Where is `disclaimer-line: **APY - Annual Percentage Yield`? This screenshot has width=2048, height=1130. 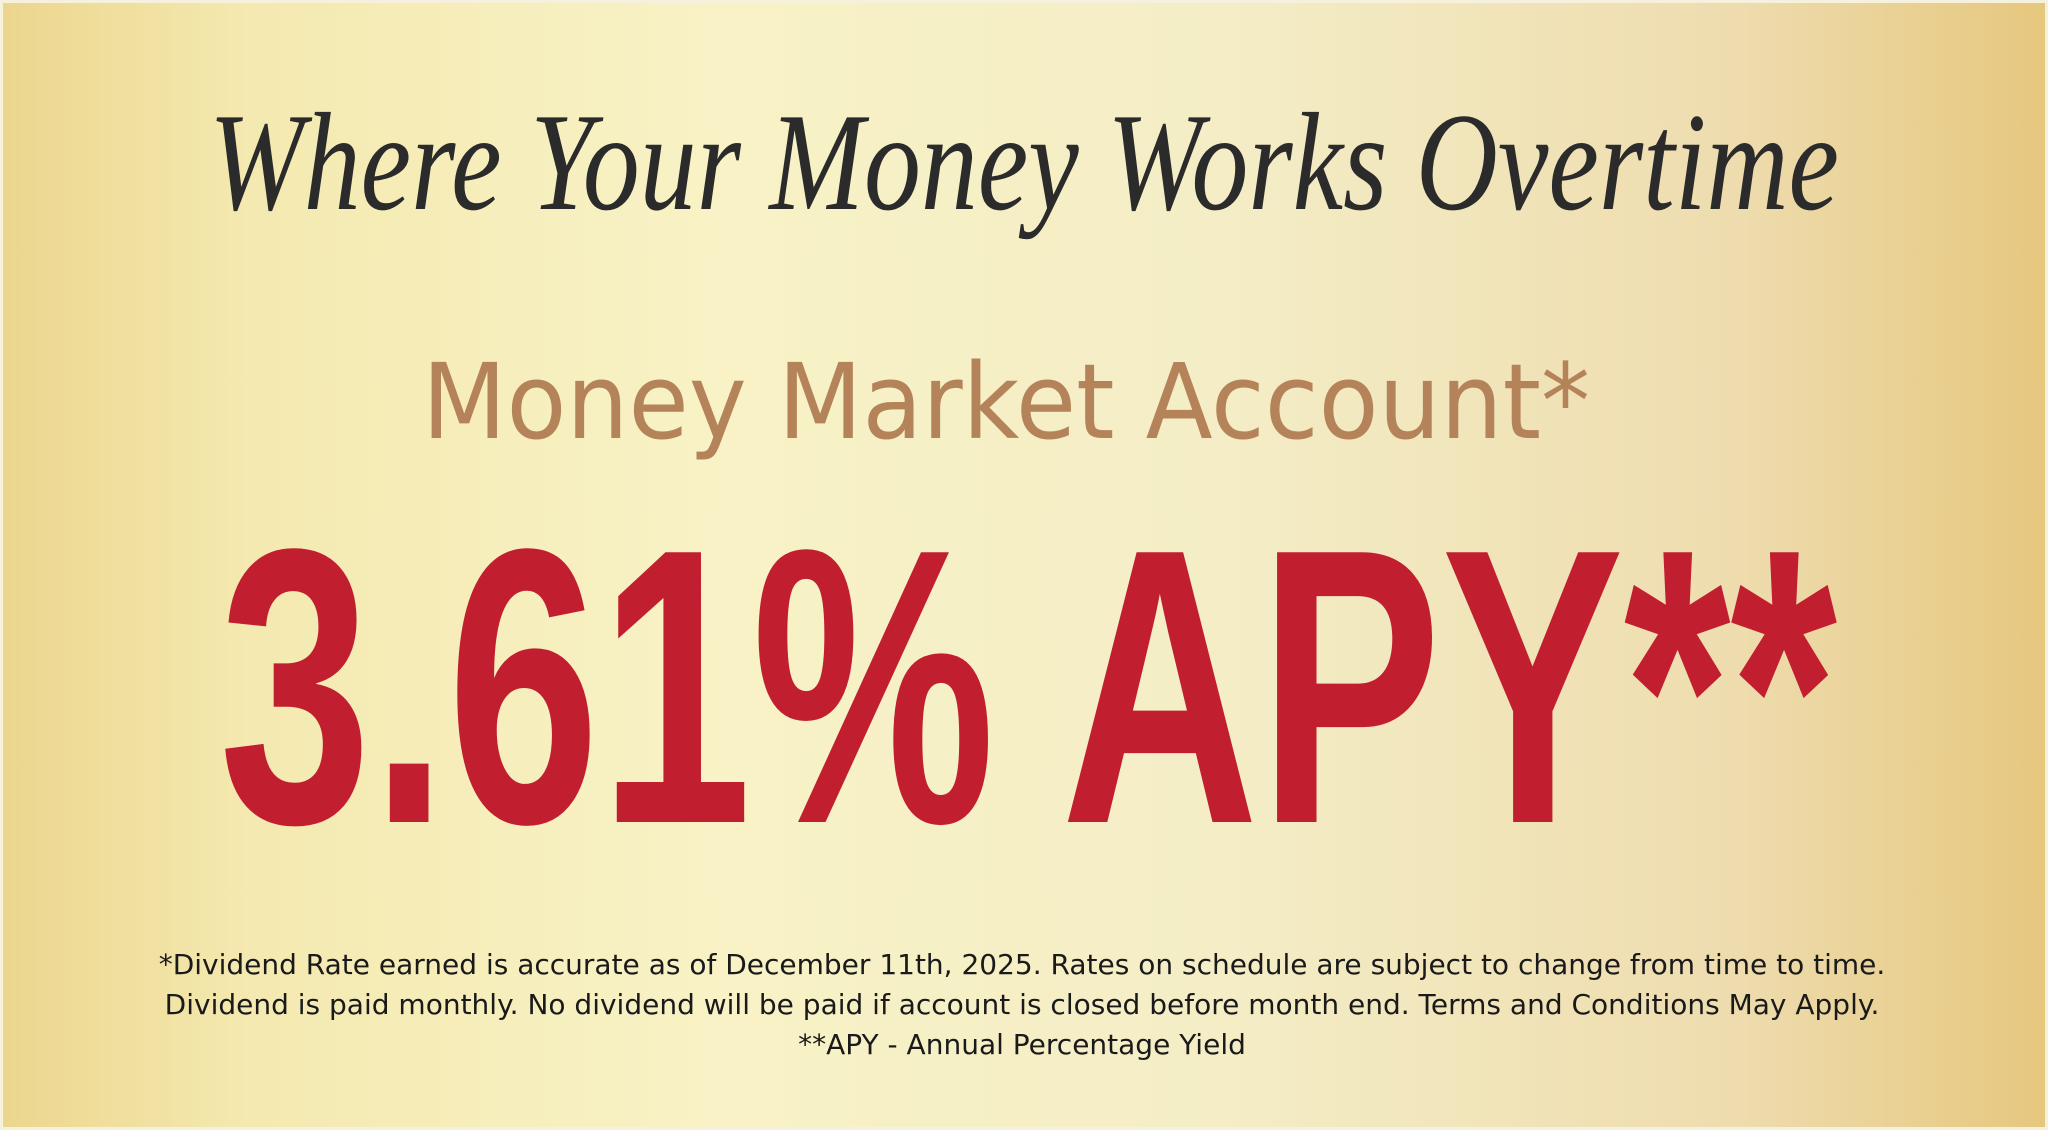
disclaimer-line: **APY - Annual Percentage Yield is located at coordinates (1022, 1044).